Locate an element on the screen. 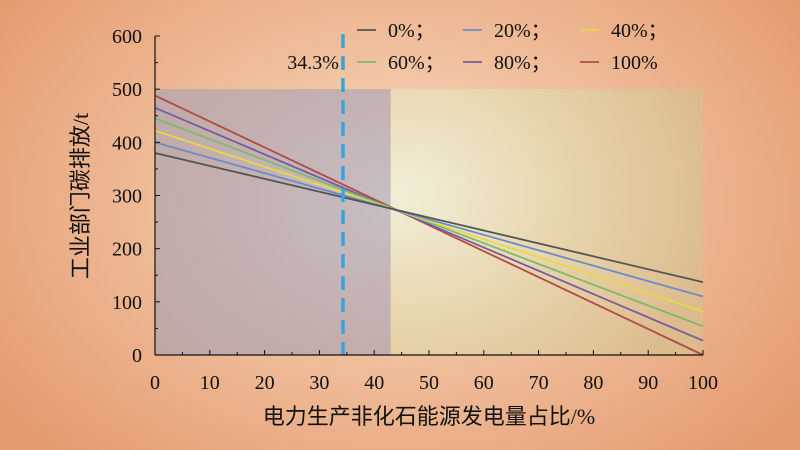 This screenshot has width=800, height=450. x-tick-label: 40 is located at coordinates (374, 383).